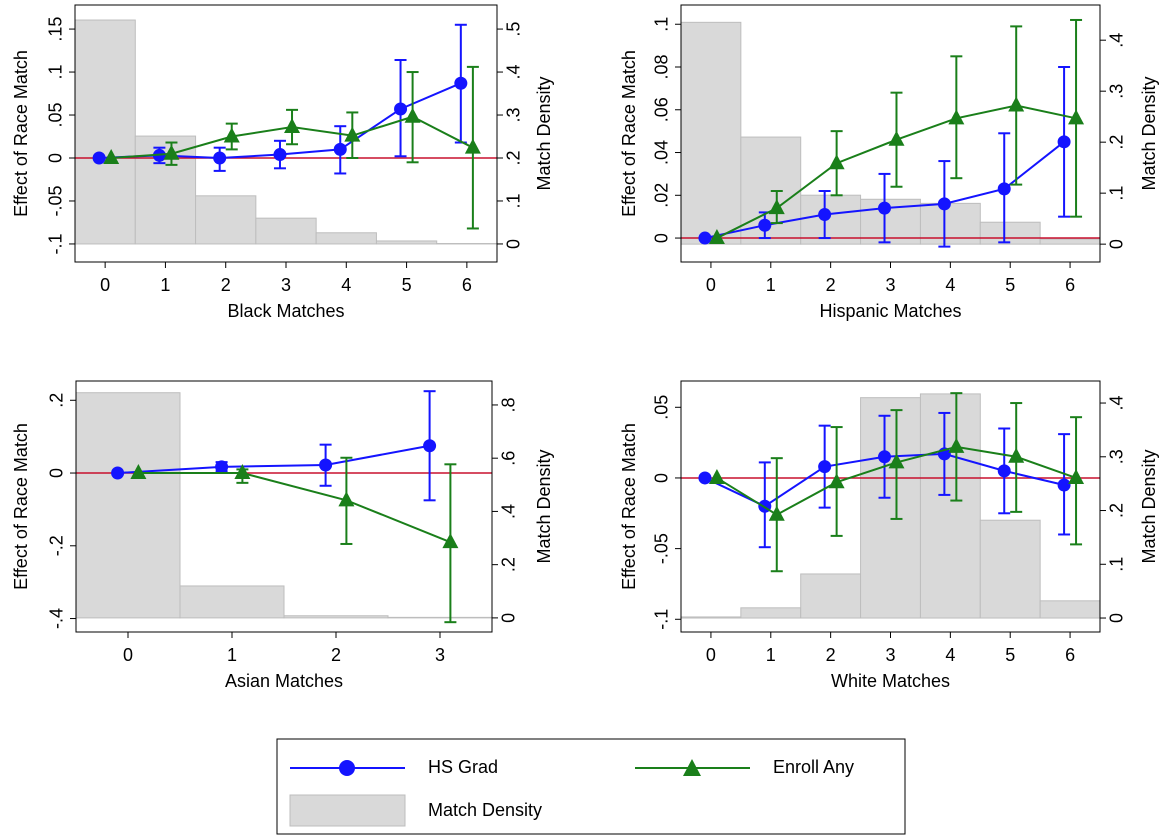  Describe the element at coordinates (813, 767) in the screenshot. I see `legend-label: Enroll Any` at that location.